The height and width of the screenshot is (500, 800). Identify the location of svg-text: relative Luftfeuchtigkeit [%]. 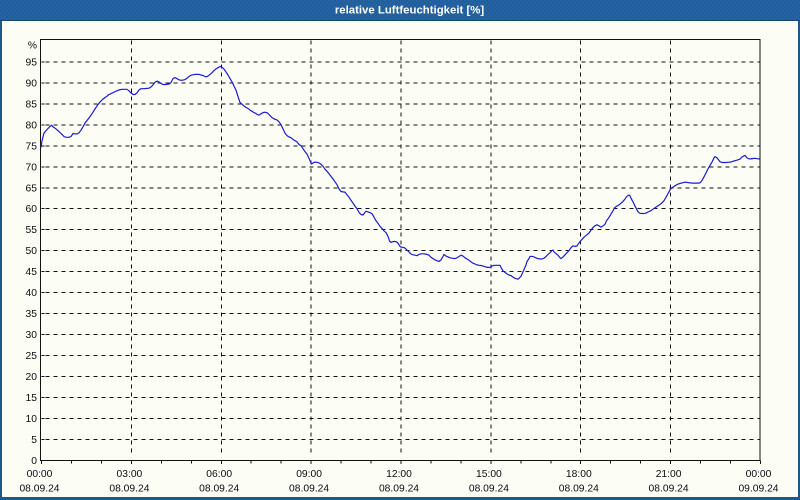
(410, 10).